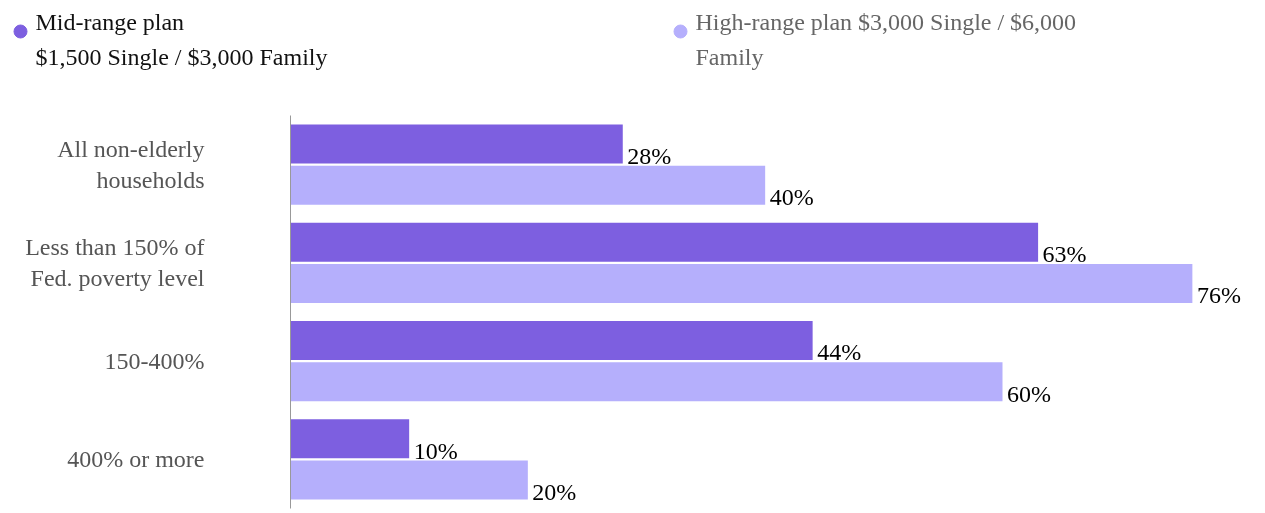  What do you see at coordinates (154, 361) in the screenshot?
I see `y-tick-label: 150-400%` at bounding box center [154, 361].